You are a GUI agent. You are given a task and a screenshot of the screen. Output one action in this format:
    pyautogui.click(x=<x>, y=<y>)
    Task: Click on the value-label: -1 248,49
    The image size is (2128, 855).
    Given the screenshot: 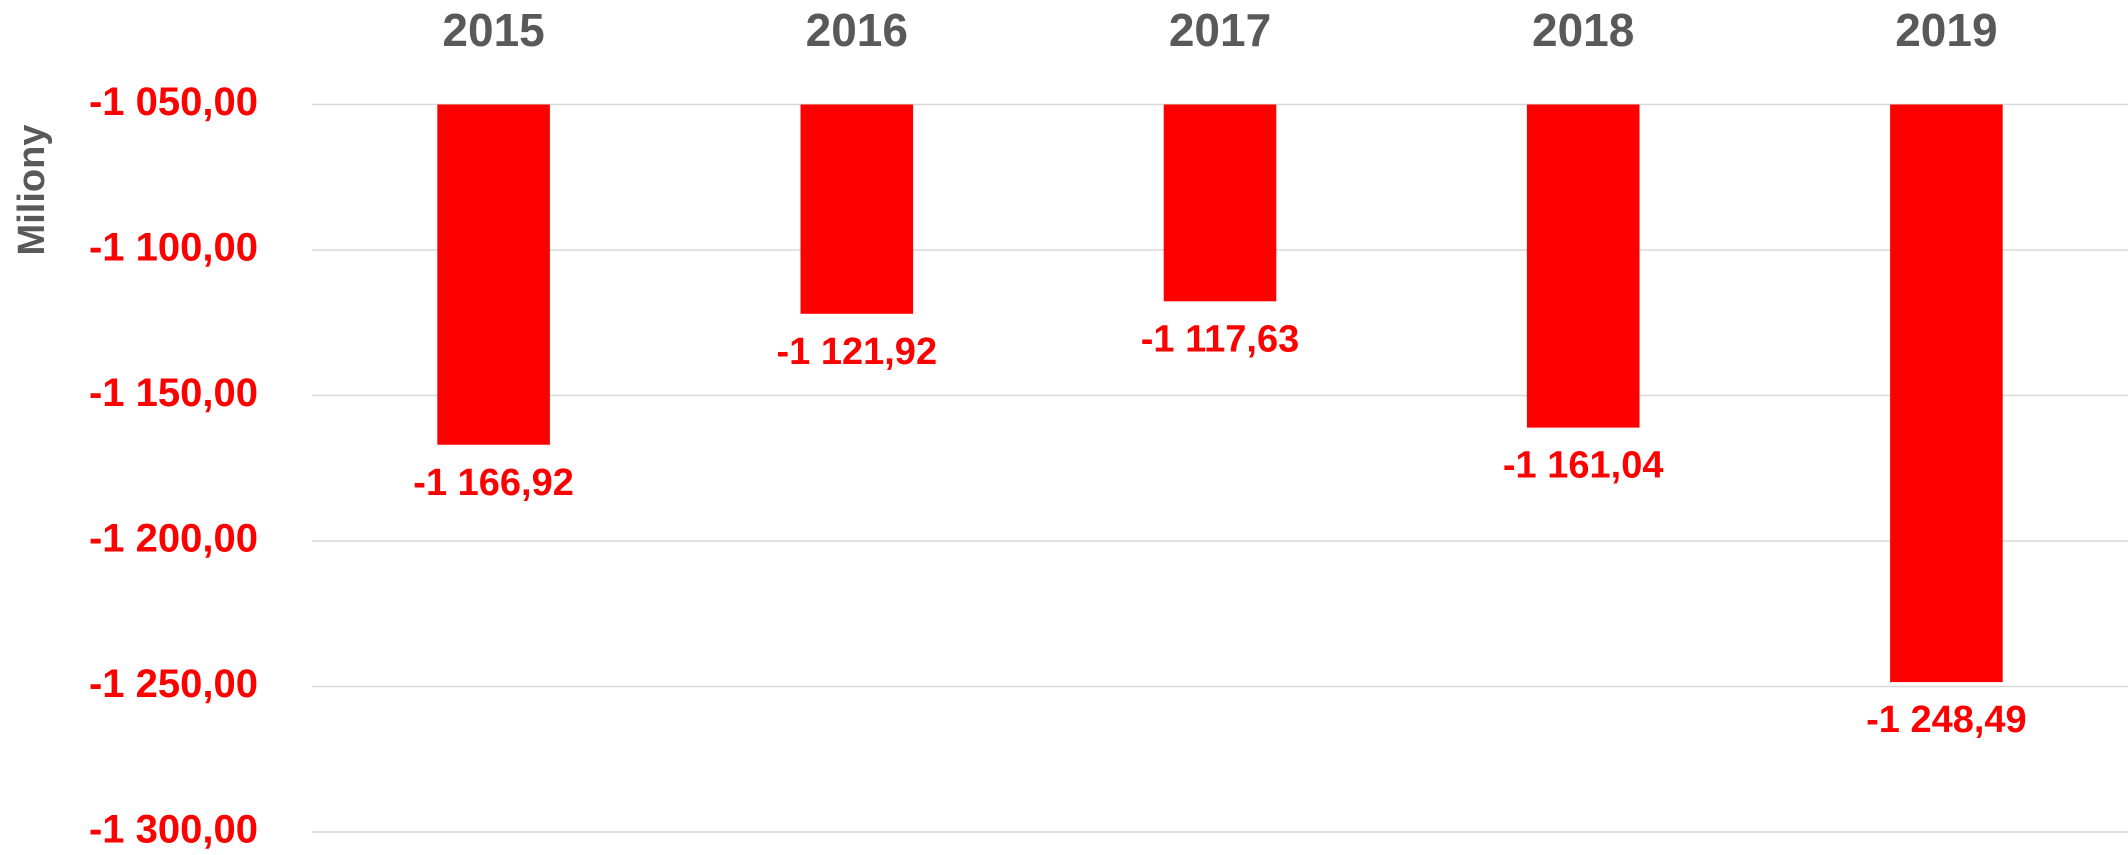 What is the action you would take?
    pyautogui.click(x=1946, y=720)
    